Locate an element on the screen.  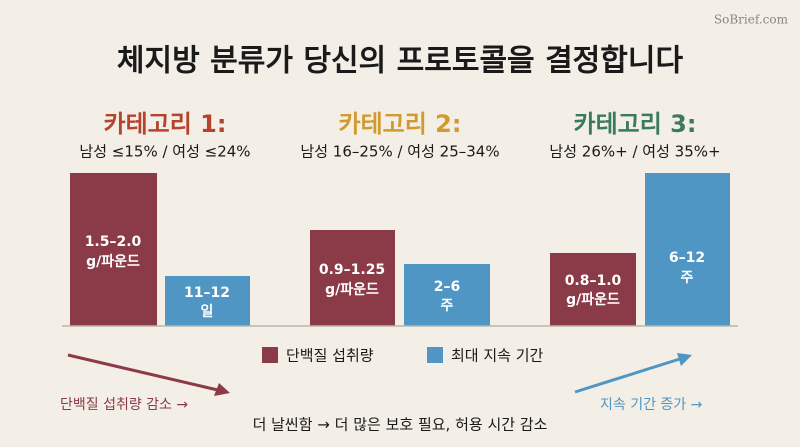
legend-label: 단백질 섭취량 is located at coordinates (330, 356).